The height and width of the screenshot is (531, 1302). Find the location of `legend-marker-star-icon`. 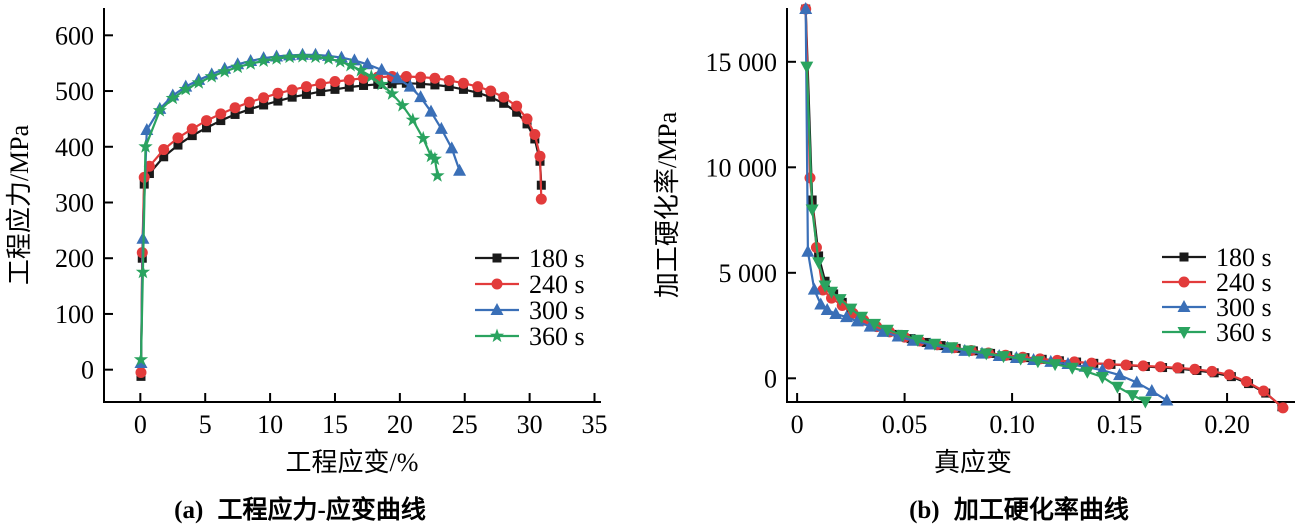

legend-marker-star-icon is located at coordinates (497, 335).